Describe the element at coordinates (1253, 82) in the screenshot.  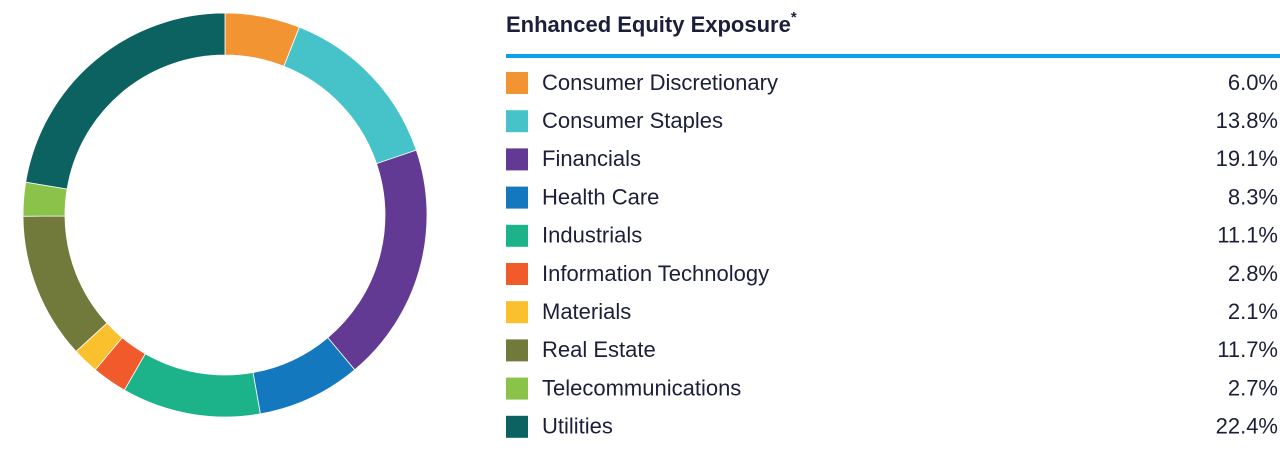
I see `value-label: 6.0%` at that location.